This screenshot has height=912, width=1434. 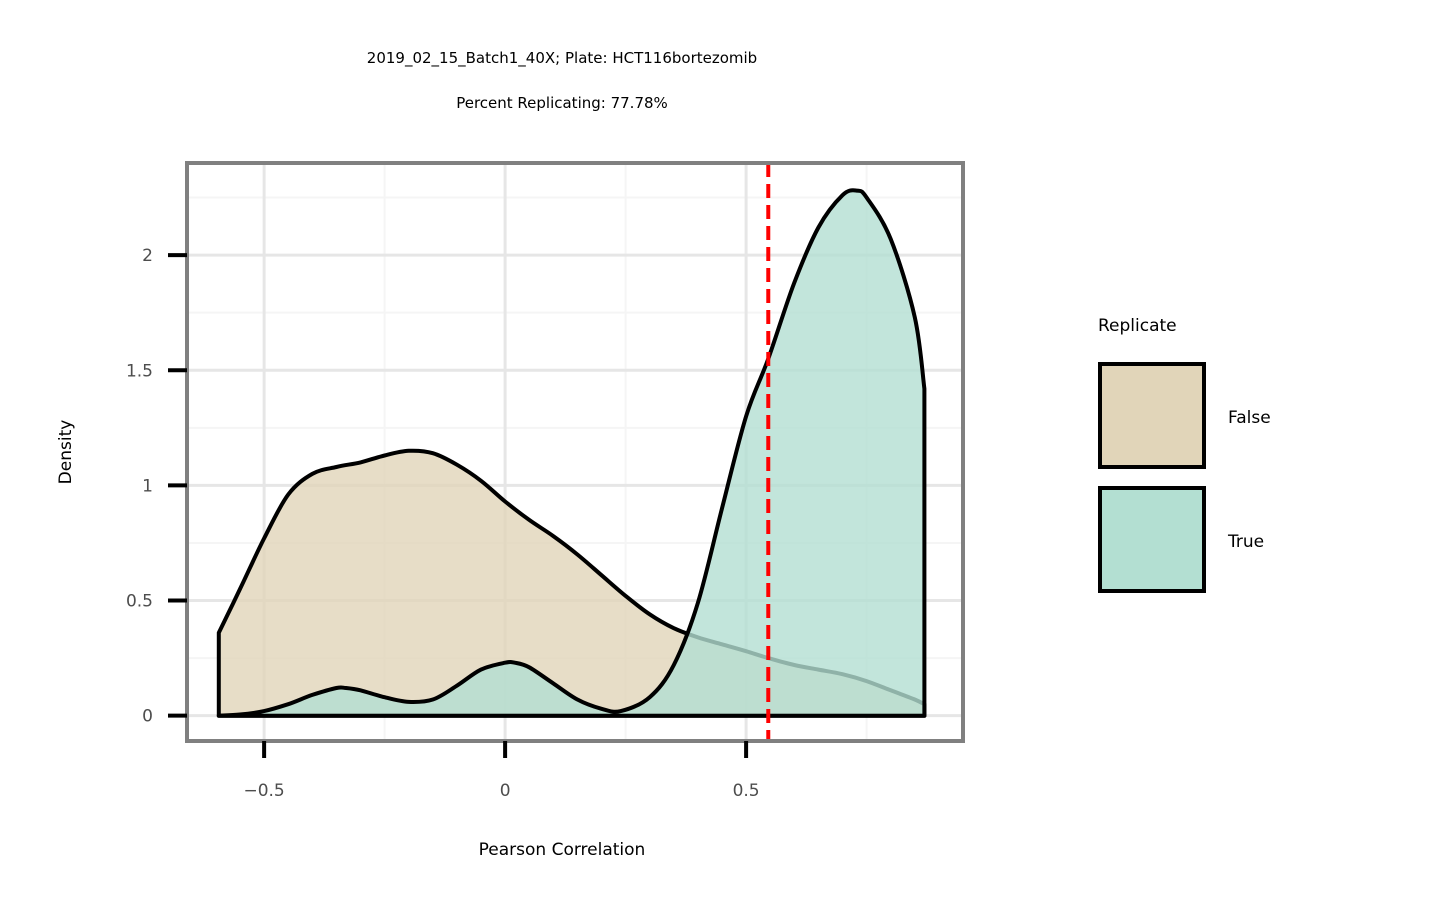 What do you see at coordinates (147, 256) in the screenshot?
I see `y-tick-label: 2` at bounding box center [147, 256].